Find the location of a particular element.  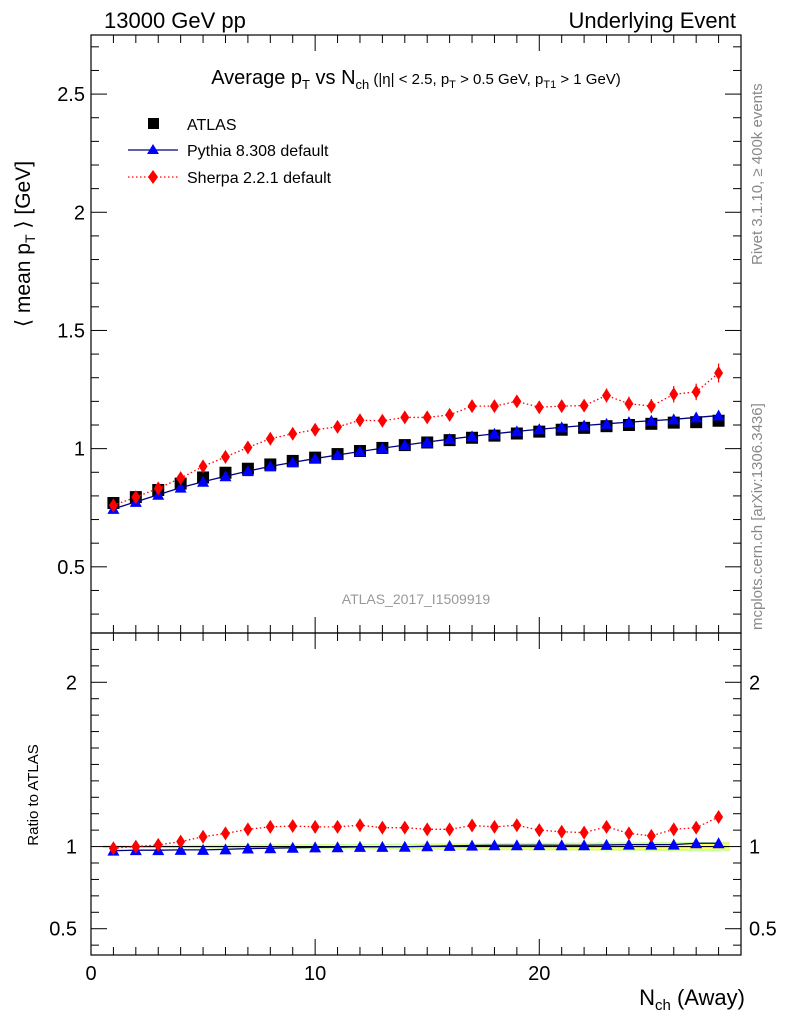

ratio-y-tick-label-left: 0.5 is located at coordinates (63, 930).